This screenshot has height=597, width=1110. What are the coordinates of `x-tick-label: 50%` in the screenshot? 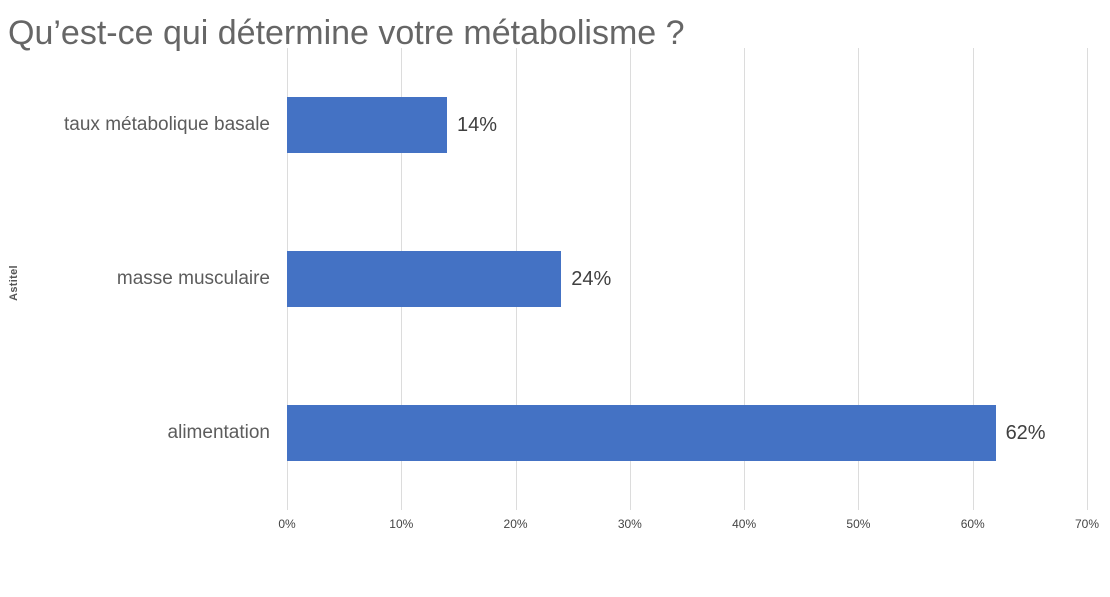 It's located at (858, 524).